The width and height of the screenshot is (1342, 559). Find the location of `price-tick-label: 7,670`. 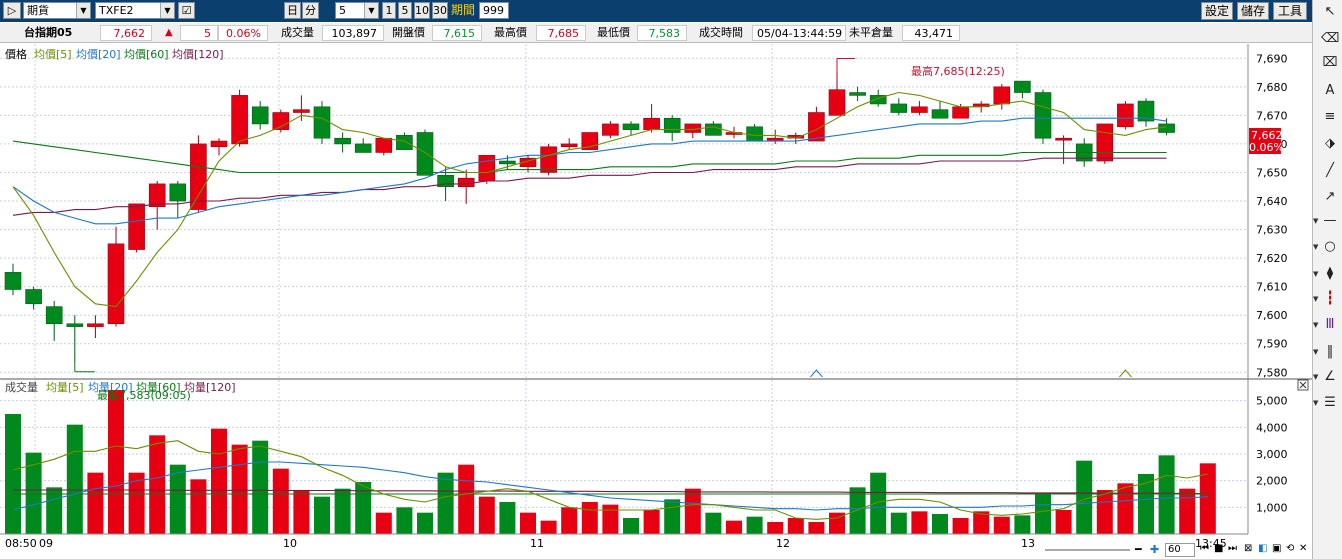

price-tick-label: 7,670 is located at coordinates (1272, 115).